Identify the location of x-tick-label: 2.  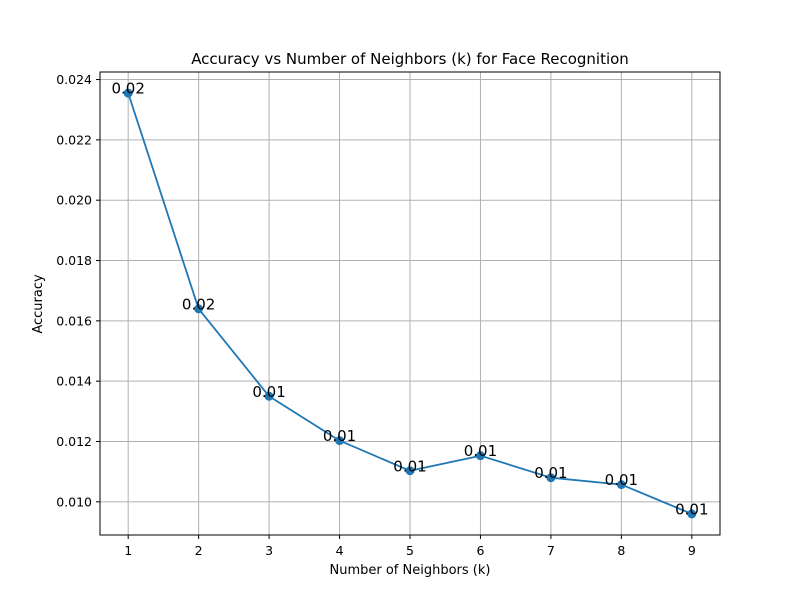
(199, 550).